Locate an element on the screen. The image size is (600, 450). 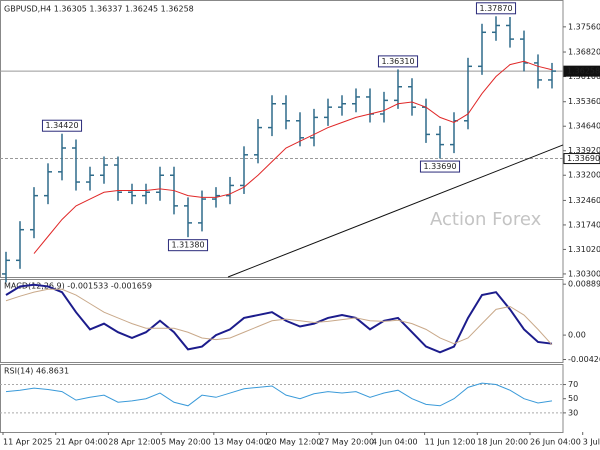
y-tick-label: 1.35360 is located at coordinates (584, 101).